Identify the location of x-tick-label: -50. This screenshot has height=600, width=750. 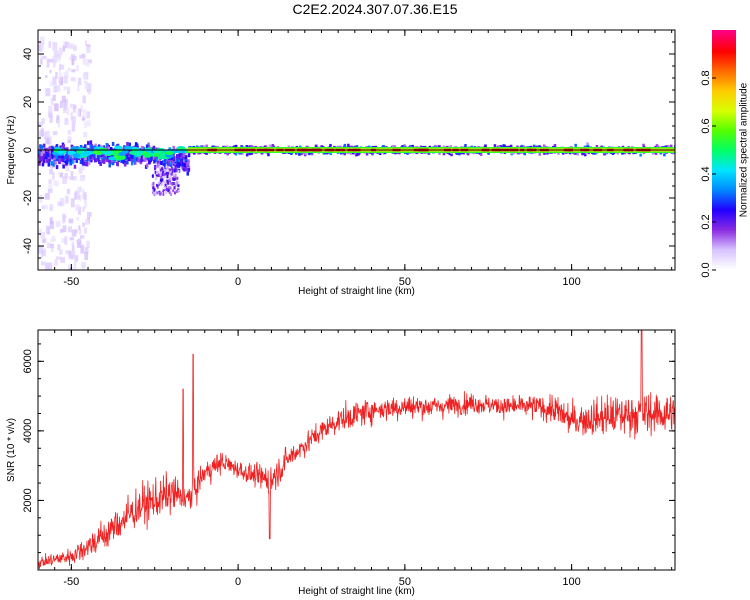
(71, 282).